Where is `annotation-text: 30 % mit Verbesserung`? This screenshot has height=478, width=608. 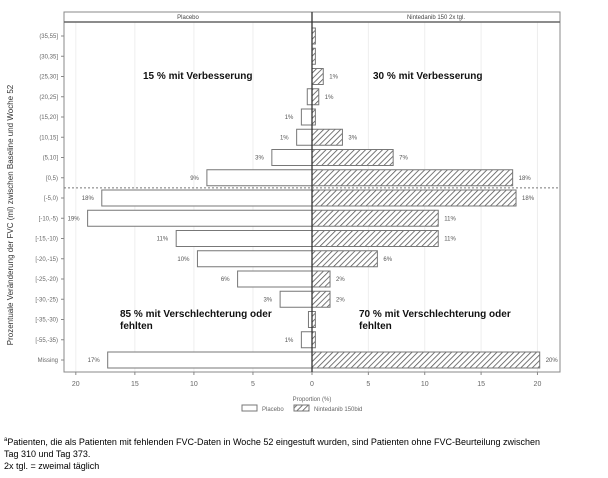
annotation-text: 30 % mit Verbesserung is located at coordinates (428, 76).